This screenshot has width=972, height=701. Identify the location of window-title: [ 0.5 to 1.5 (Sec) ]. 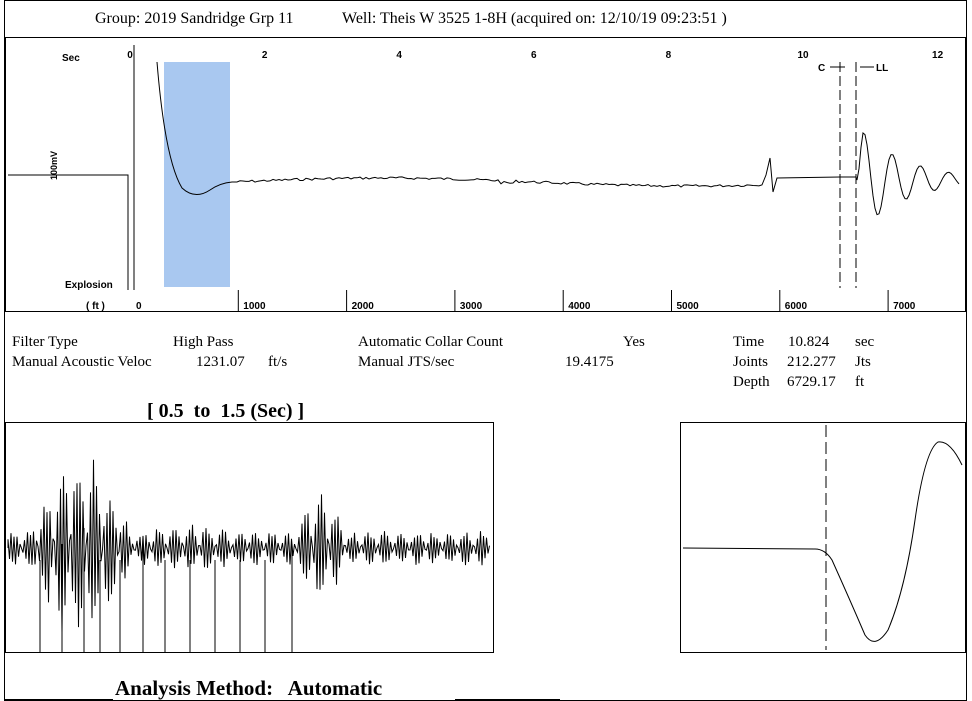
(225, 411).